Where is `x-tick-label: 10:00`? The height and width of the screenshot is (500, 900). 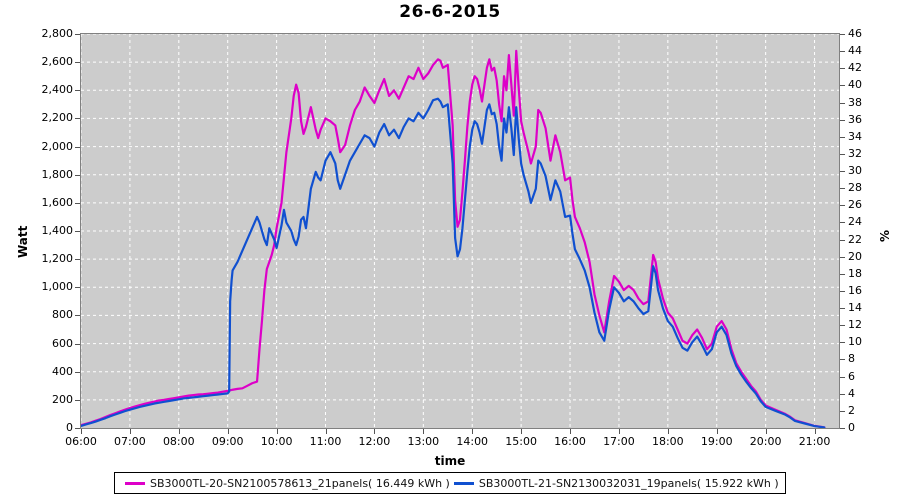
x-tick-label: 10:00 is located at coordinates (276, 441).